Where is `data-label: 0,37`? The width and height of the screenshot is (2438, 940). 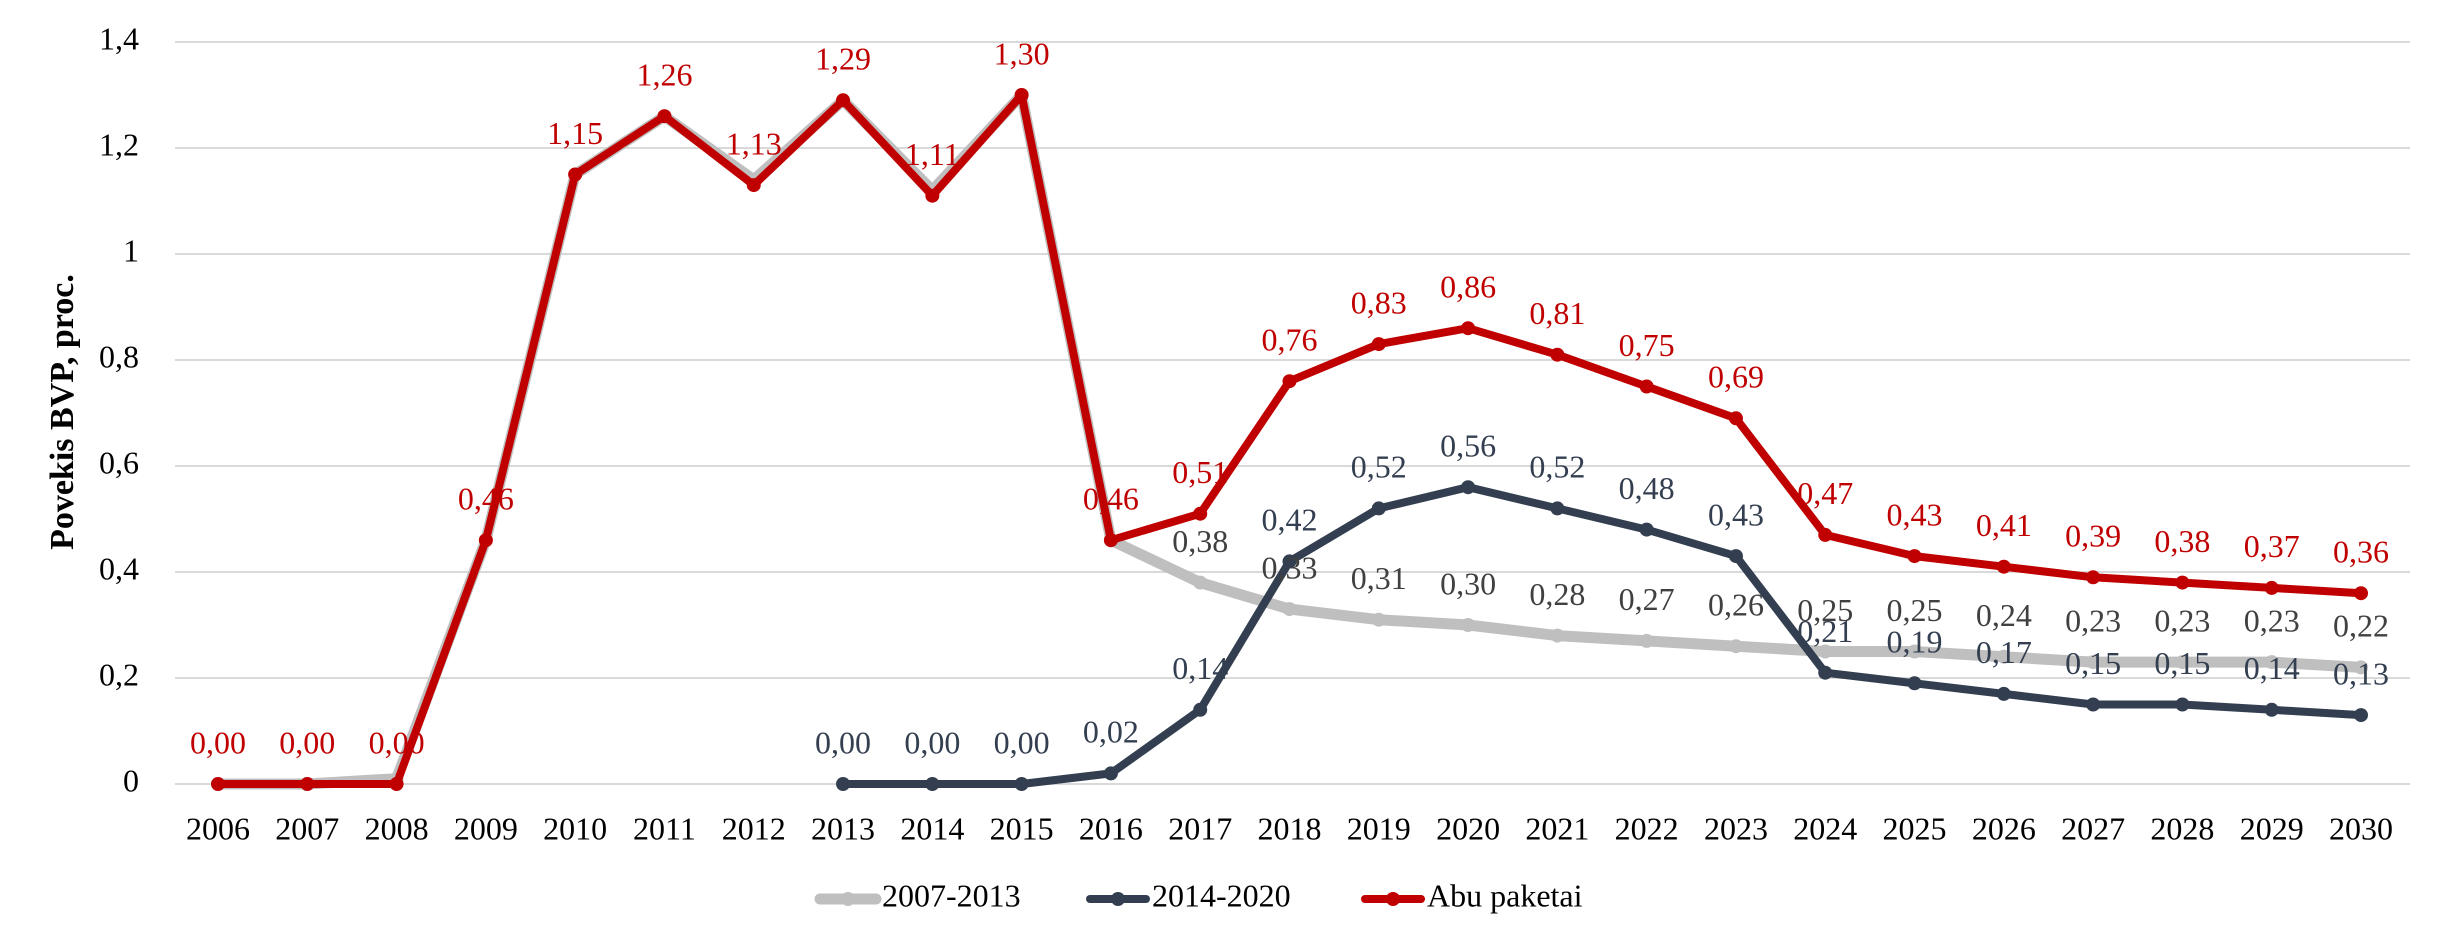
data-label: 0,37 is located at coordinates (2272, 546).